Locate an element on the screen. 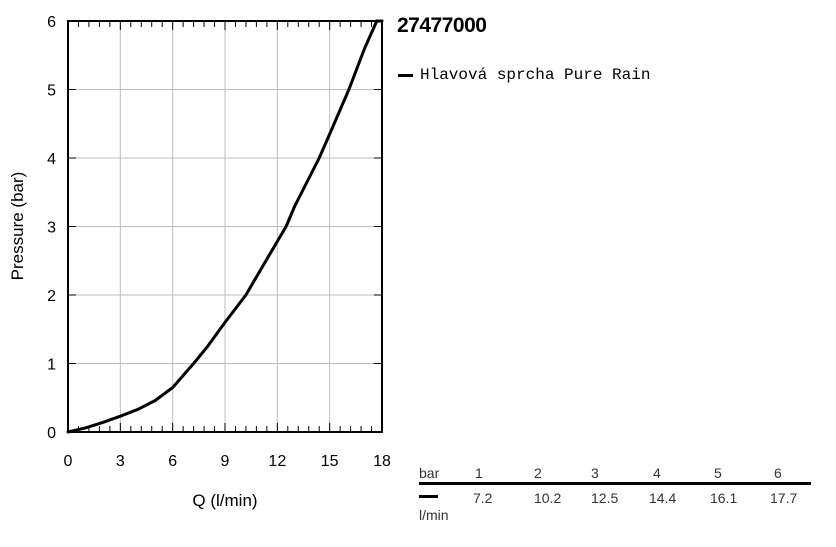  x-tick-label: 15 is located at coordinates (330, 461).